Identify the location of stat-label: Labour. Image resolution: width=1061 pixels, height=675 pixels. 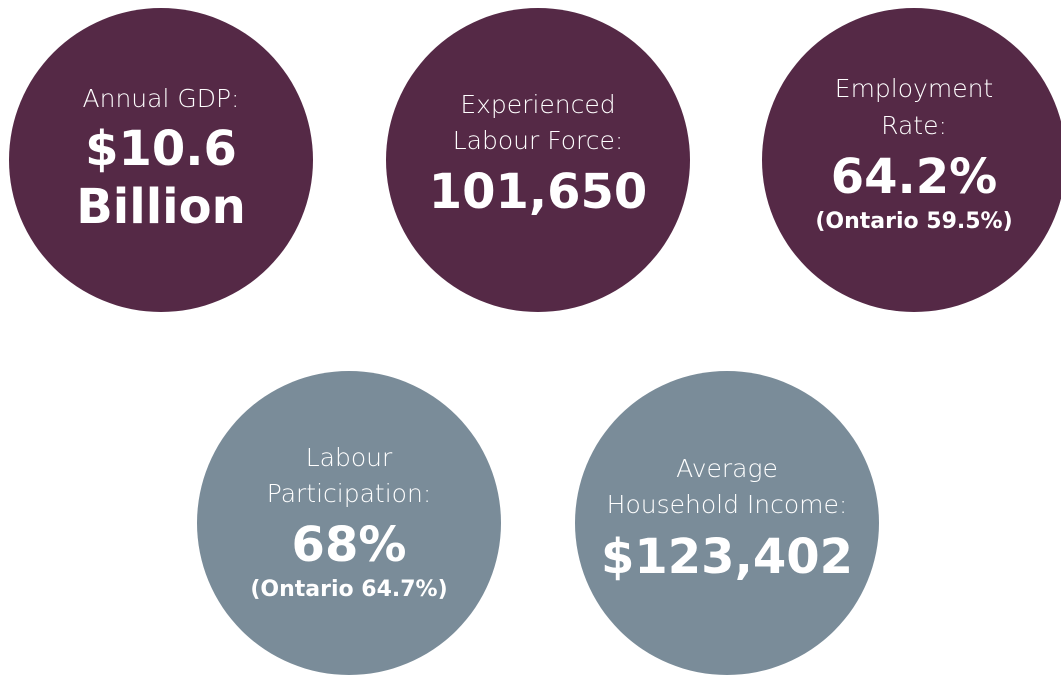
(349, 457).